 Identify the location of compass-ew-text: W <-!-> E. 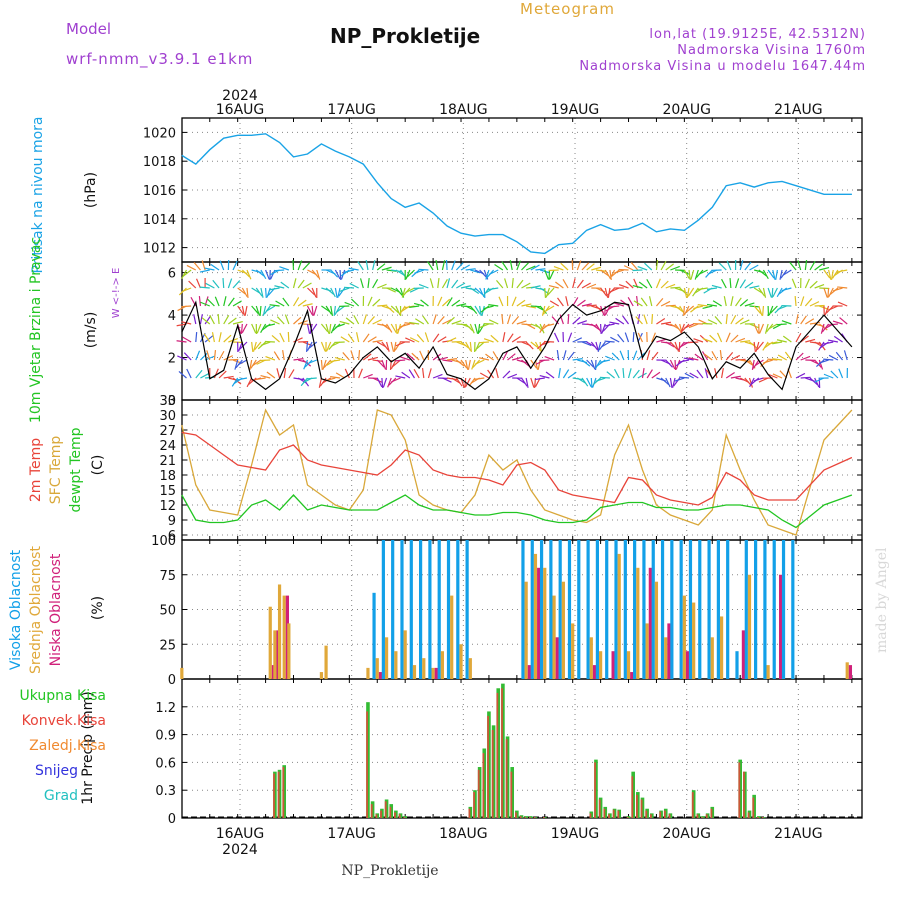
(116, 293).